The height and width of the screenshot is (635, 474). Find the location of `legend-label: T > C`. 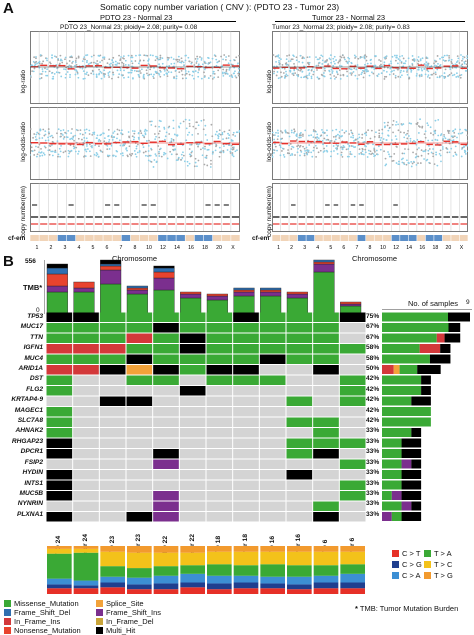

legend-label: T > C is located at coordinates (443, 564).